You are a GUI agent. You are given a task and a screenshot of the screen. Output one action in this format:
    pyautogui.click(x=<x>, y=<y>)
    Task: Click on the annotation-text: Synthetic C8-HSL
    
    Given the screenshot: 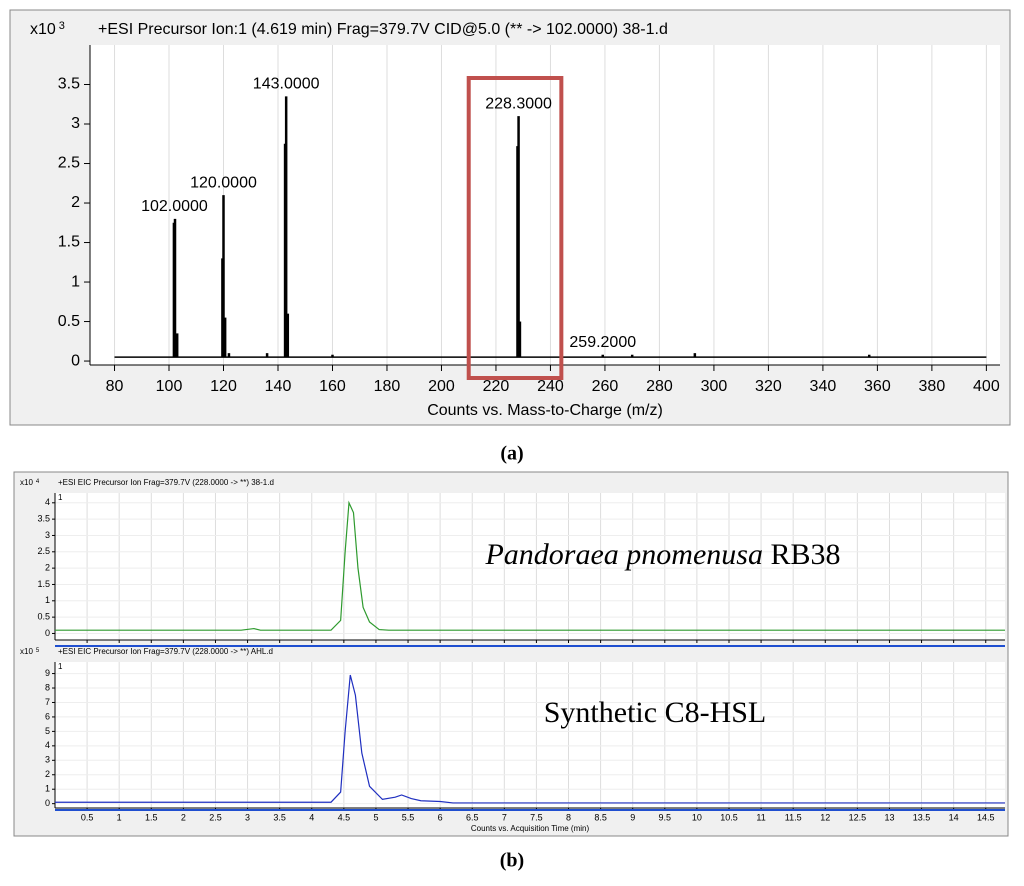 What is the action you would take?
    pyautogui.click(x=655, y=712)
    